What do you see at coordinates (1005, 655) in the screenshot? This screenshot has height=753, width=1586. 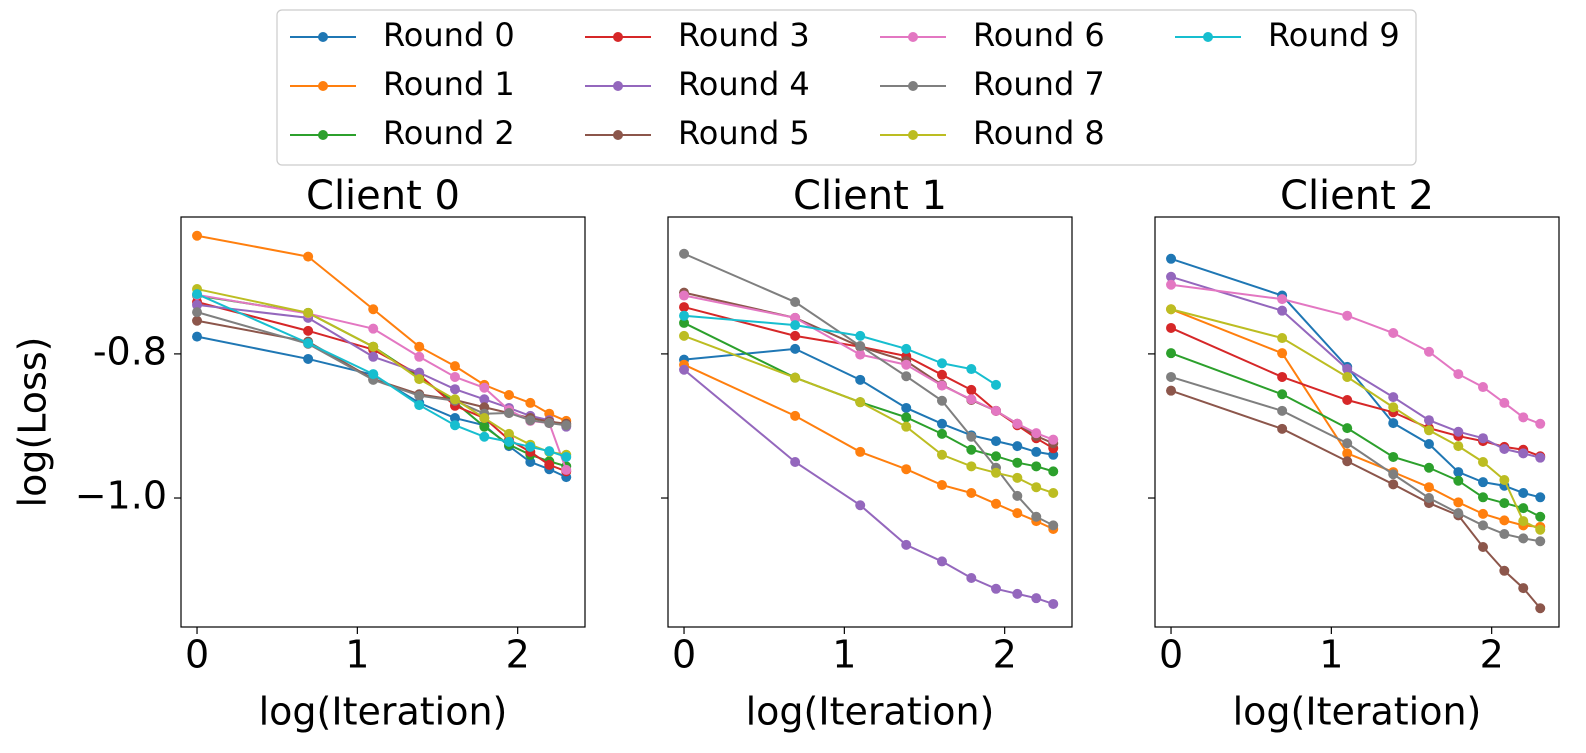 I see `x-tick-label: 2` at bounding box center [1005, 655].